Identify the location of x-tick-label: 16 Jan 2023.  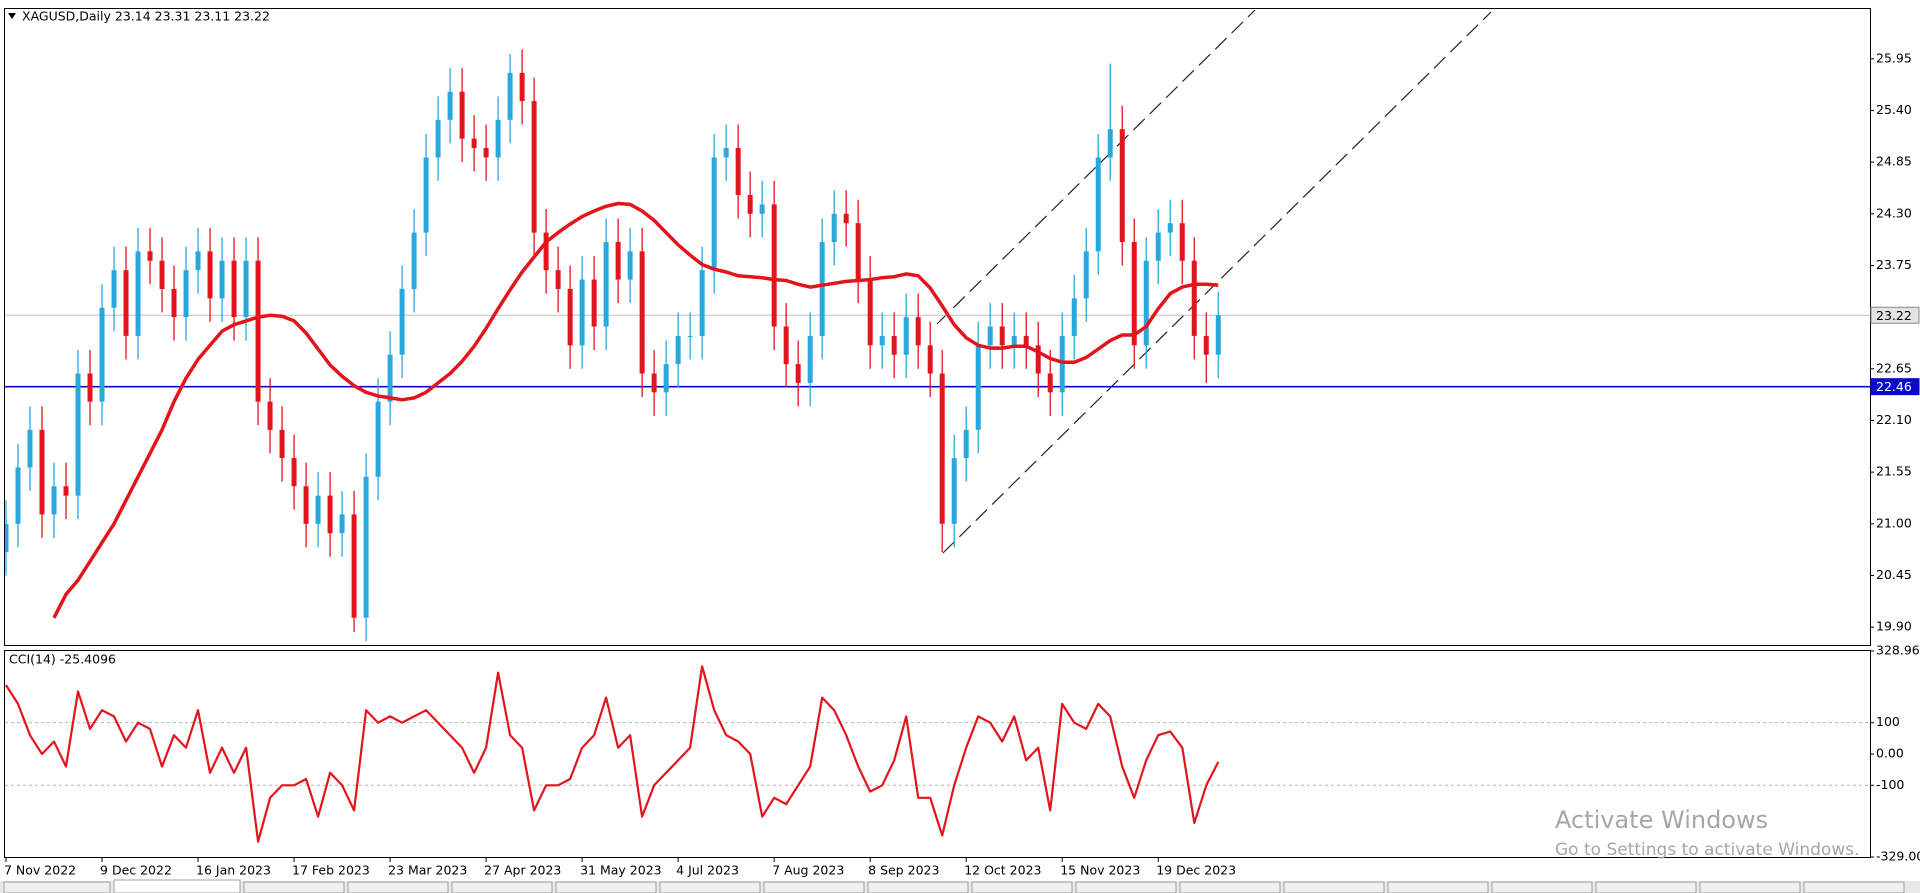
(233, 870).